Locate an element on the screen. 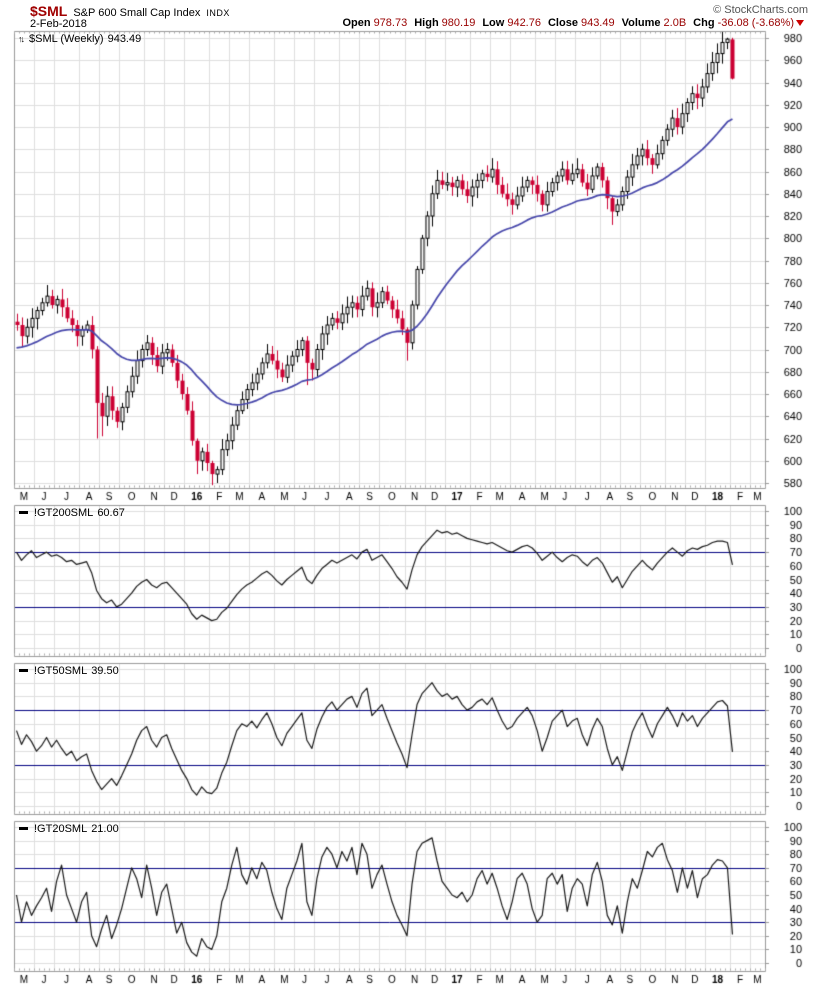 This screenshot has width=820, height=1000. gt50-legend-value: 39.50 is located at coordinates (105, 671).